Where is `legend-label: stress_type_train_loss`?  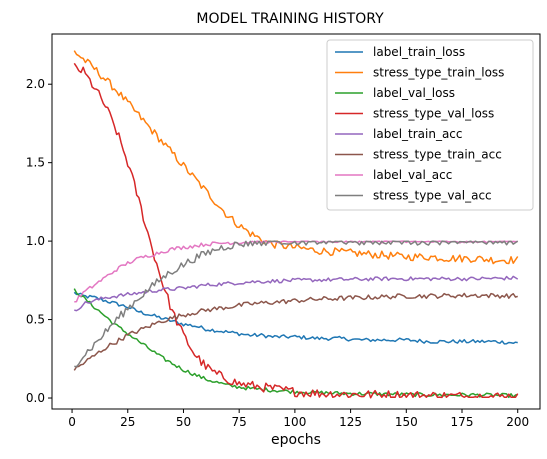 legend-label: stress_type_train_loss is located at coordinates (438, 73).